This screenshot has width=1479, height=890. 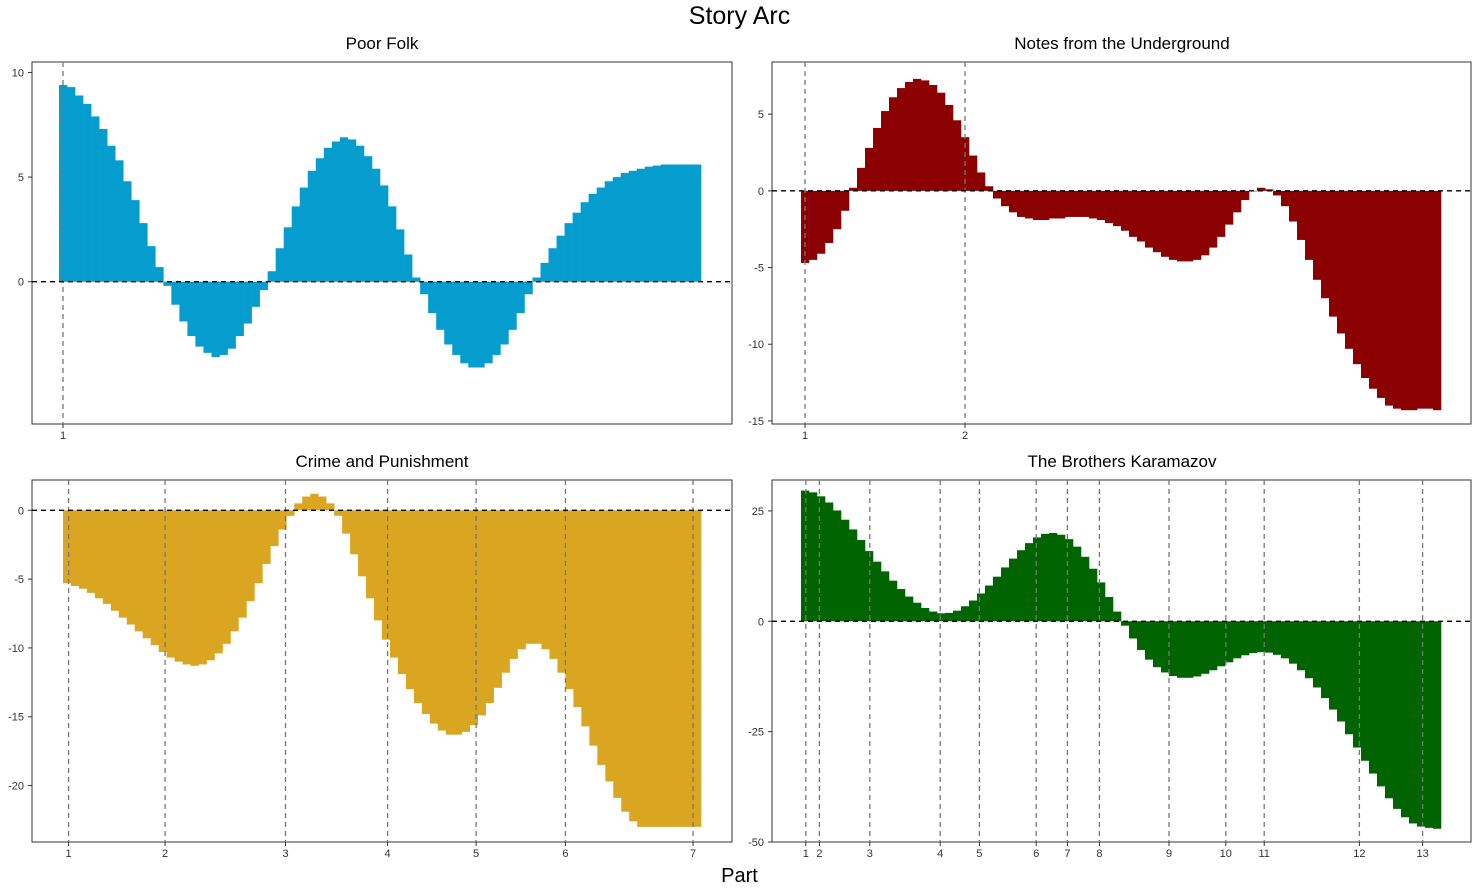 What do you see at coordinates (476, 854) in the screenshot?
I see `x-tick-label: 5` at bounding box center [476, 854].